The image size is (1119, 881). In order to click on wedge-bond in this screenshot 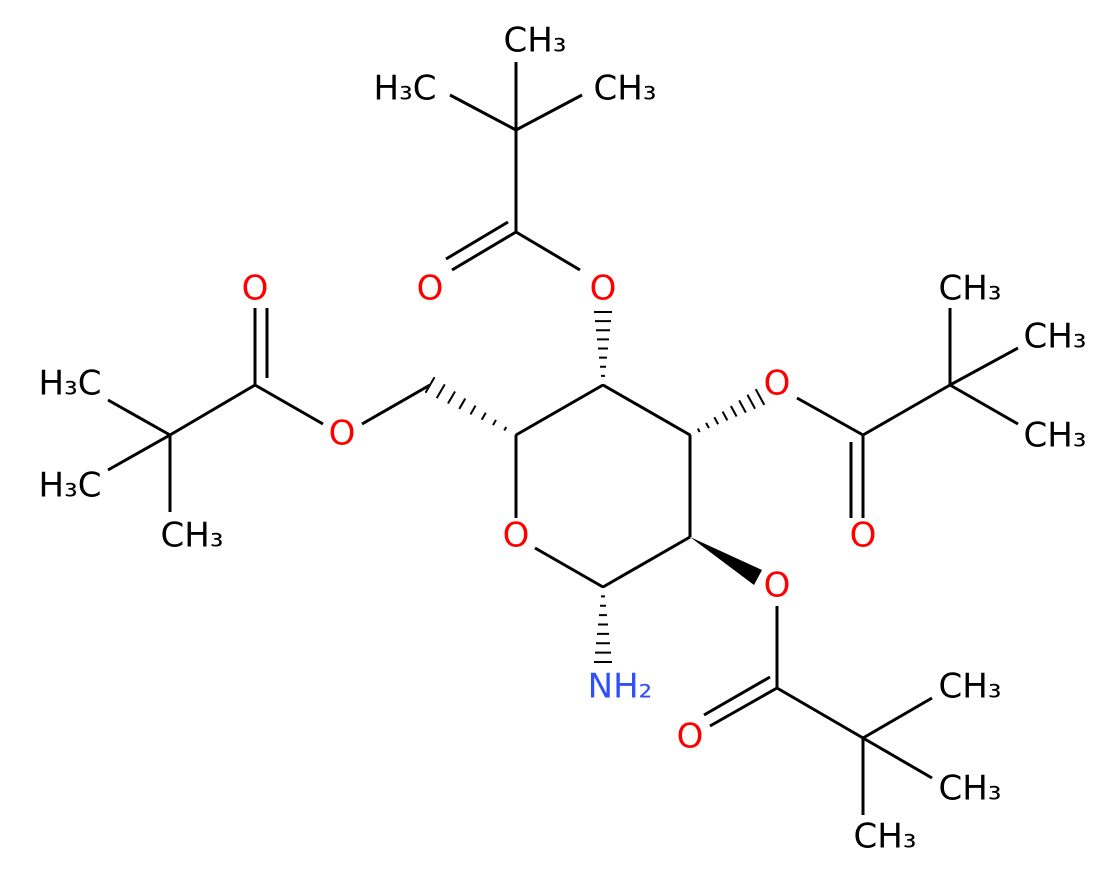, I will do `click(726, 561)`.